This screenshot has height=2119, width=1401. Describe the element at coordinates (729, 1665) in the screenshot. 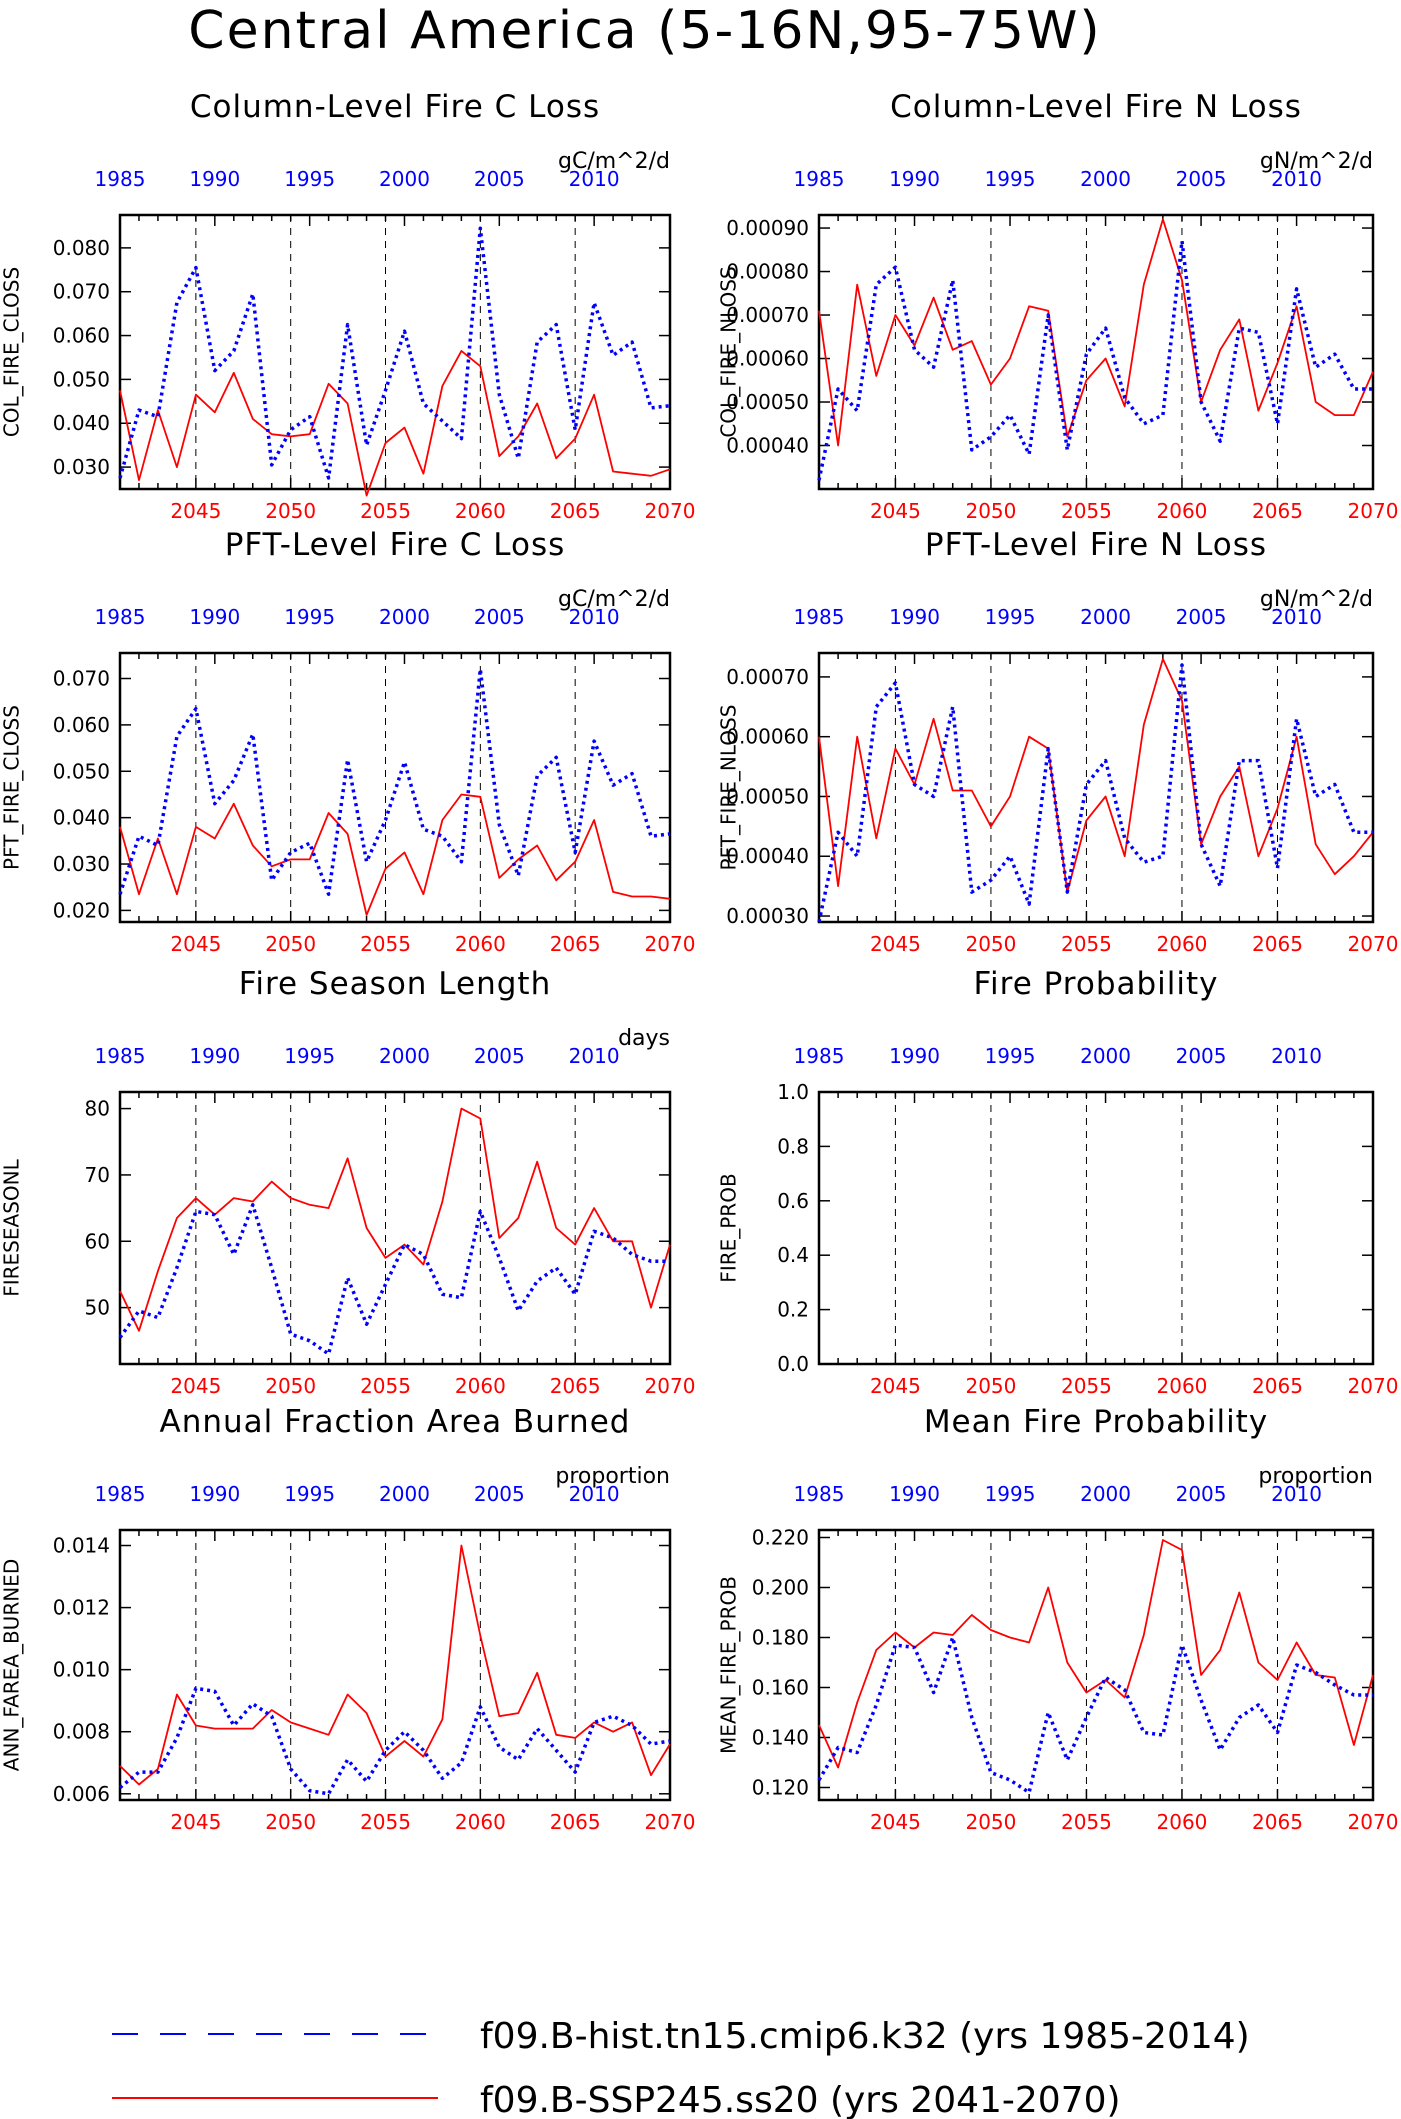

I see `y-axis-label: MEAN_FIRE_PROB` at that location.